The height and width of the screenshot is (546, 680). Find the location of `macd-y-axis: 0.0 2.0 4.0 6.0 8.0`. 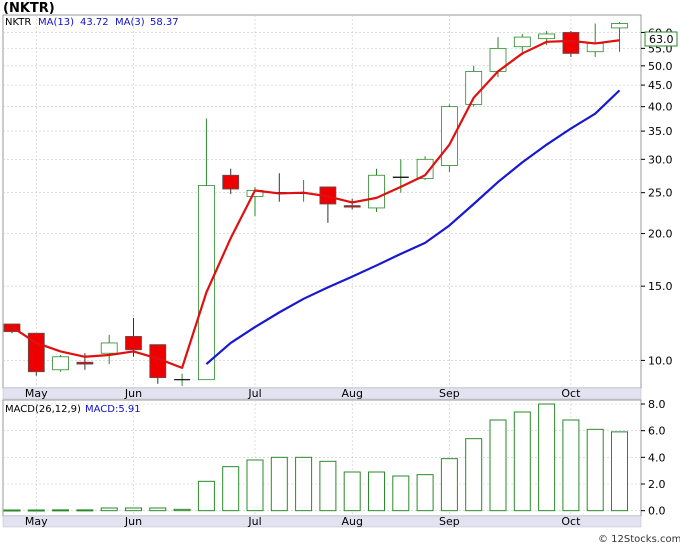

macd-y-axis: 0.0 2.0 4.0 6.0 8.0 is located at coordinates (653, 458).